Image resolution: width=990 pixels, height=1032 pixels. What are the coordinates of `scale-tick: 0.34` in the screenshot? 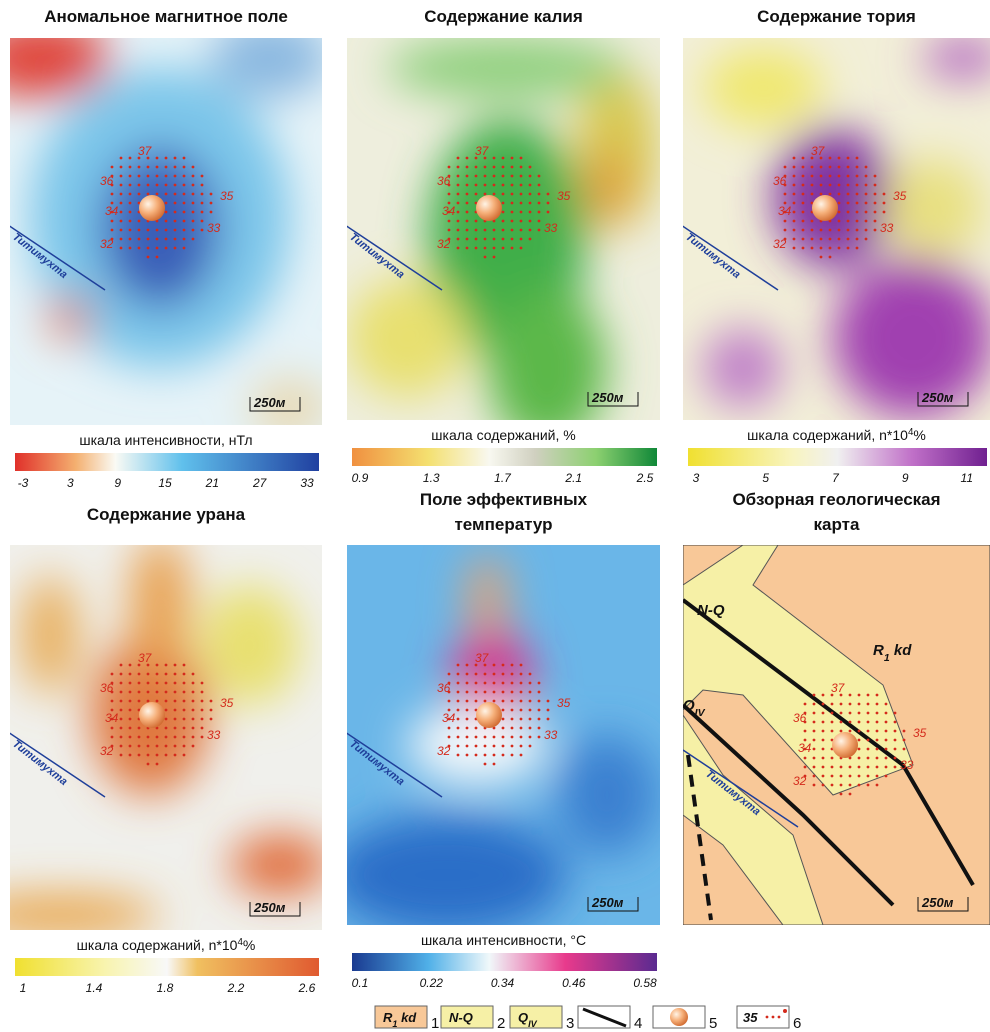 It's located at (503, 983).